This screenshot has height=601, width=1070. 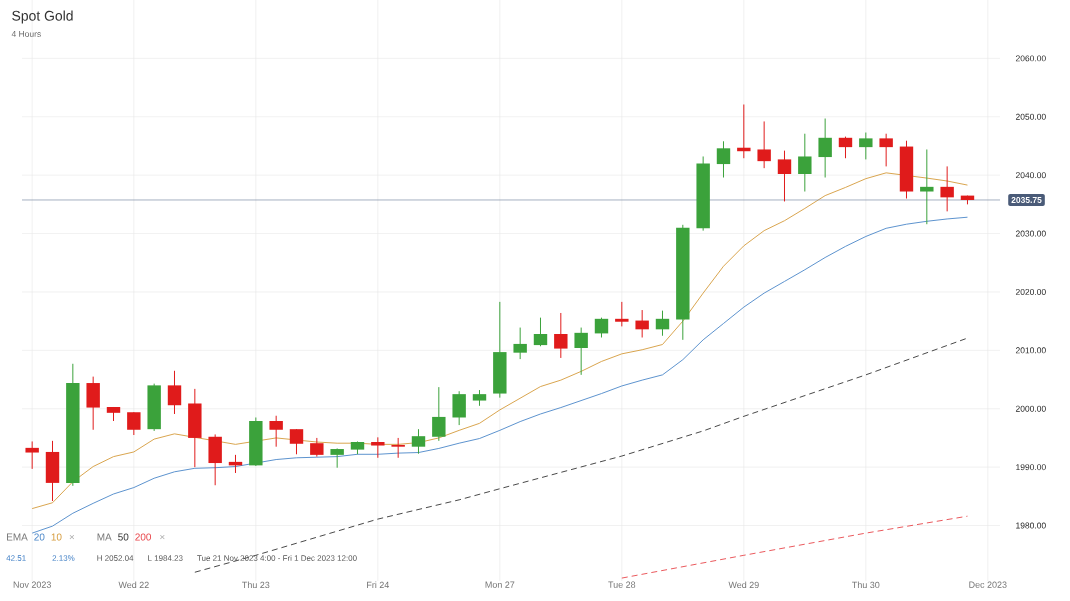 I want to click on x-tick-label: Wed 29, so click(x=743, y=585).